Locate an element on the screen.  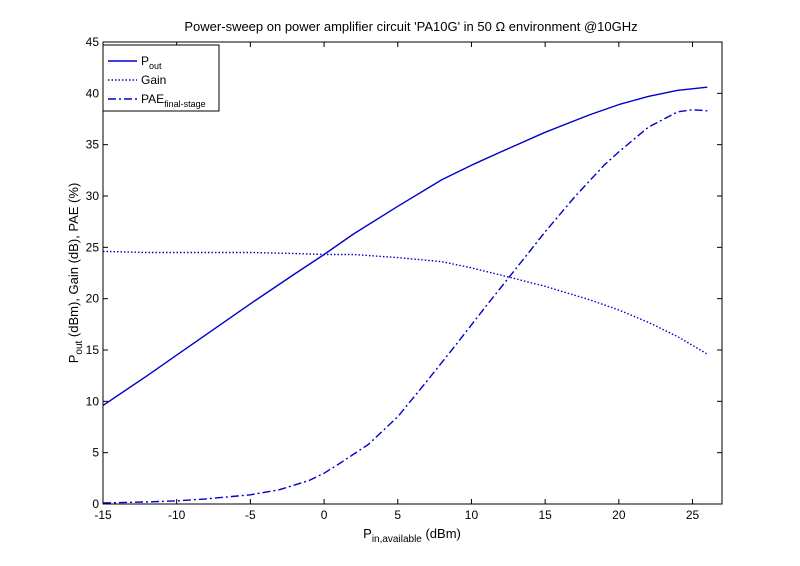
x-label-sub: in,available is located at coordinates (397, 539).